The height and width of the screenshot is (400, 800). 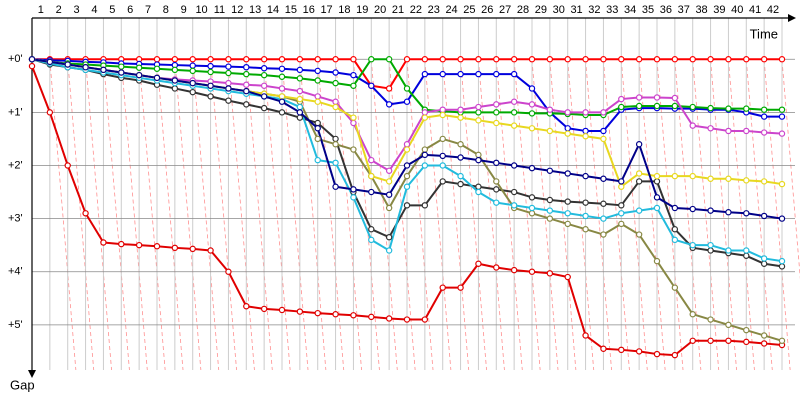 What do you see at coordinates (22, 384) in the screenshot?
I see `y-axis-label: Gap` at bounding box center [22, 384].